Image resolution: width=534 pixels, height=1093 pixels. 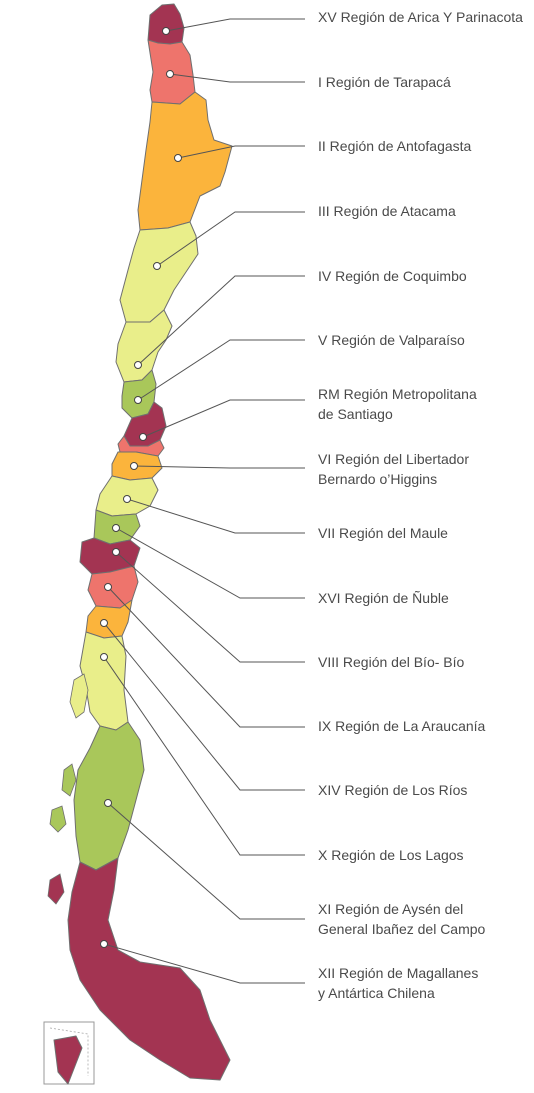 What do you see at coordinates (138, 365) in the screenshot?
I see `region-marker-iv` at bounding box center [138, 365].